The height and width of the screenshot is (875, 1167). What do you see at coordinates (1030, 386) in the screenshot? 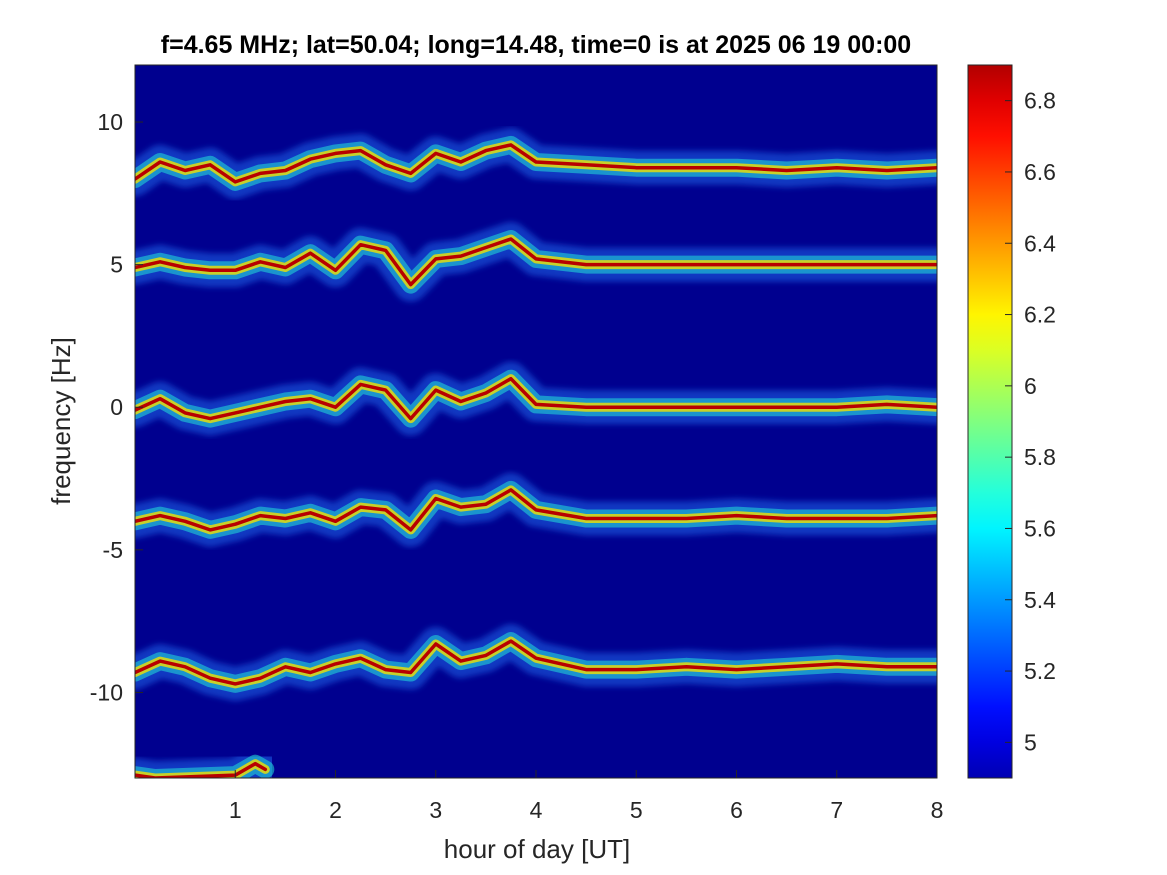
I see `colorbar-tick-label: 6` at bounding box center [1030, 386].